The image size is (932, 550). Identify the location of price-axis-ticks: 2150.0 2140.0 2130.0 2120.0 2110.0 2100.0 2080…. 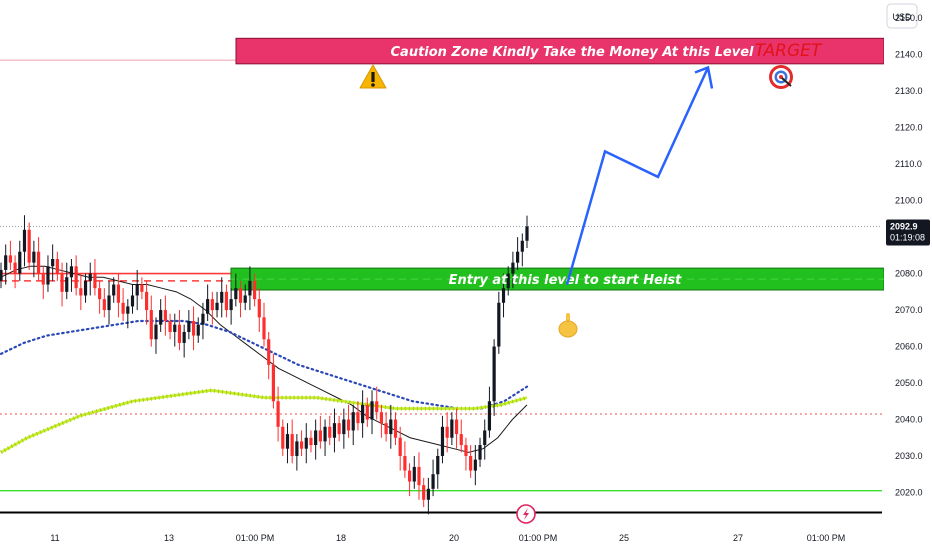
(909, 255).